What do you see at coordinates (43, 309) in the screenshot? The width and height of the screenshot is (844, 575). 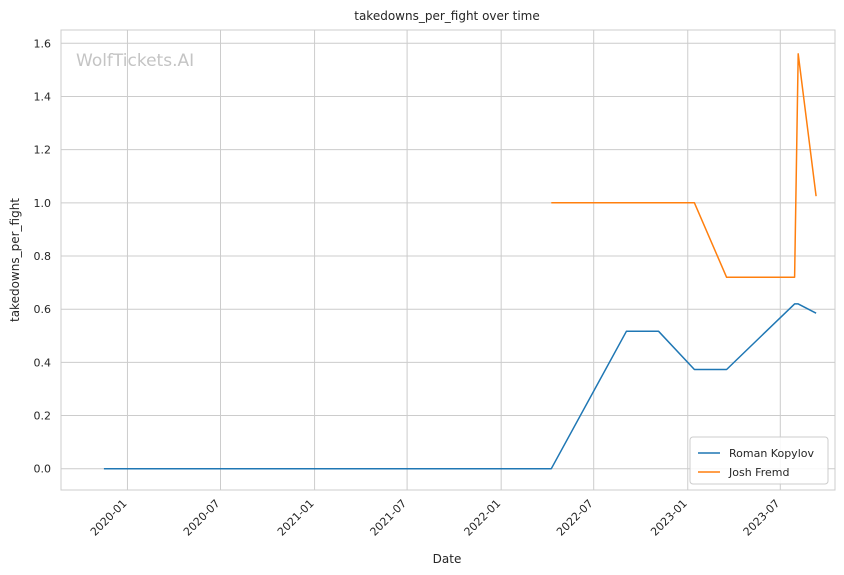 I see `y-tick-label: 0.6` at bounding box center [43, 309].